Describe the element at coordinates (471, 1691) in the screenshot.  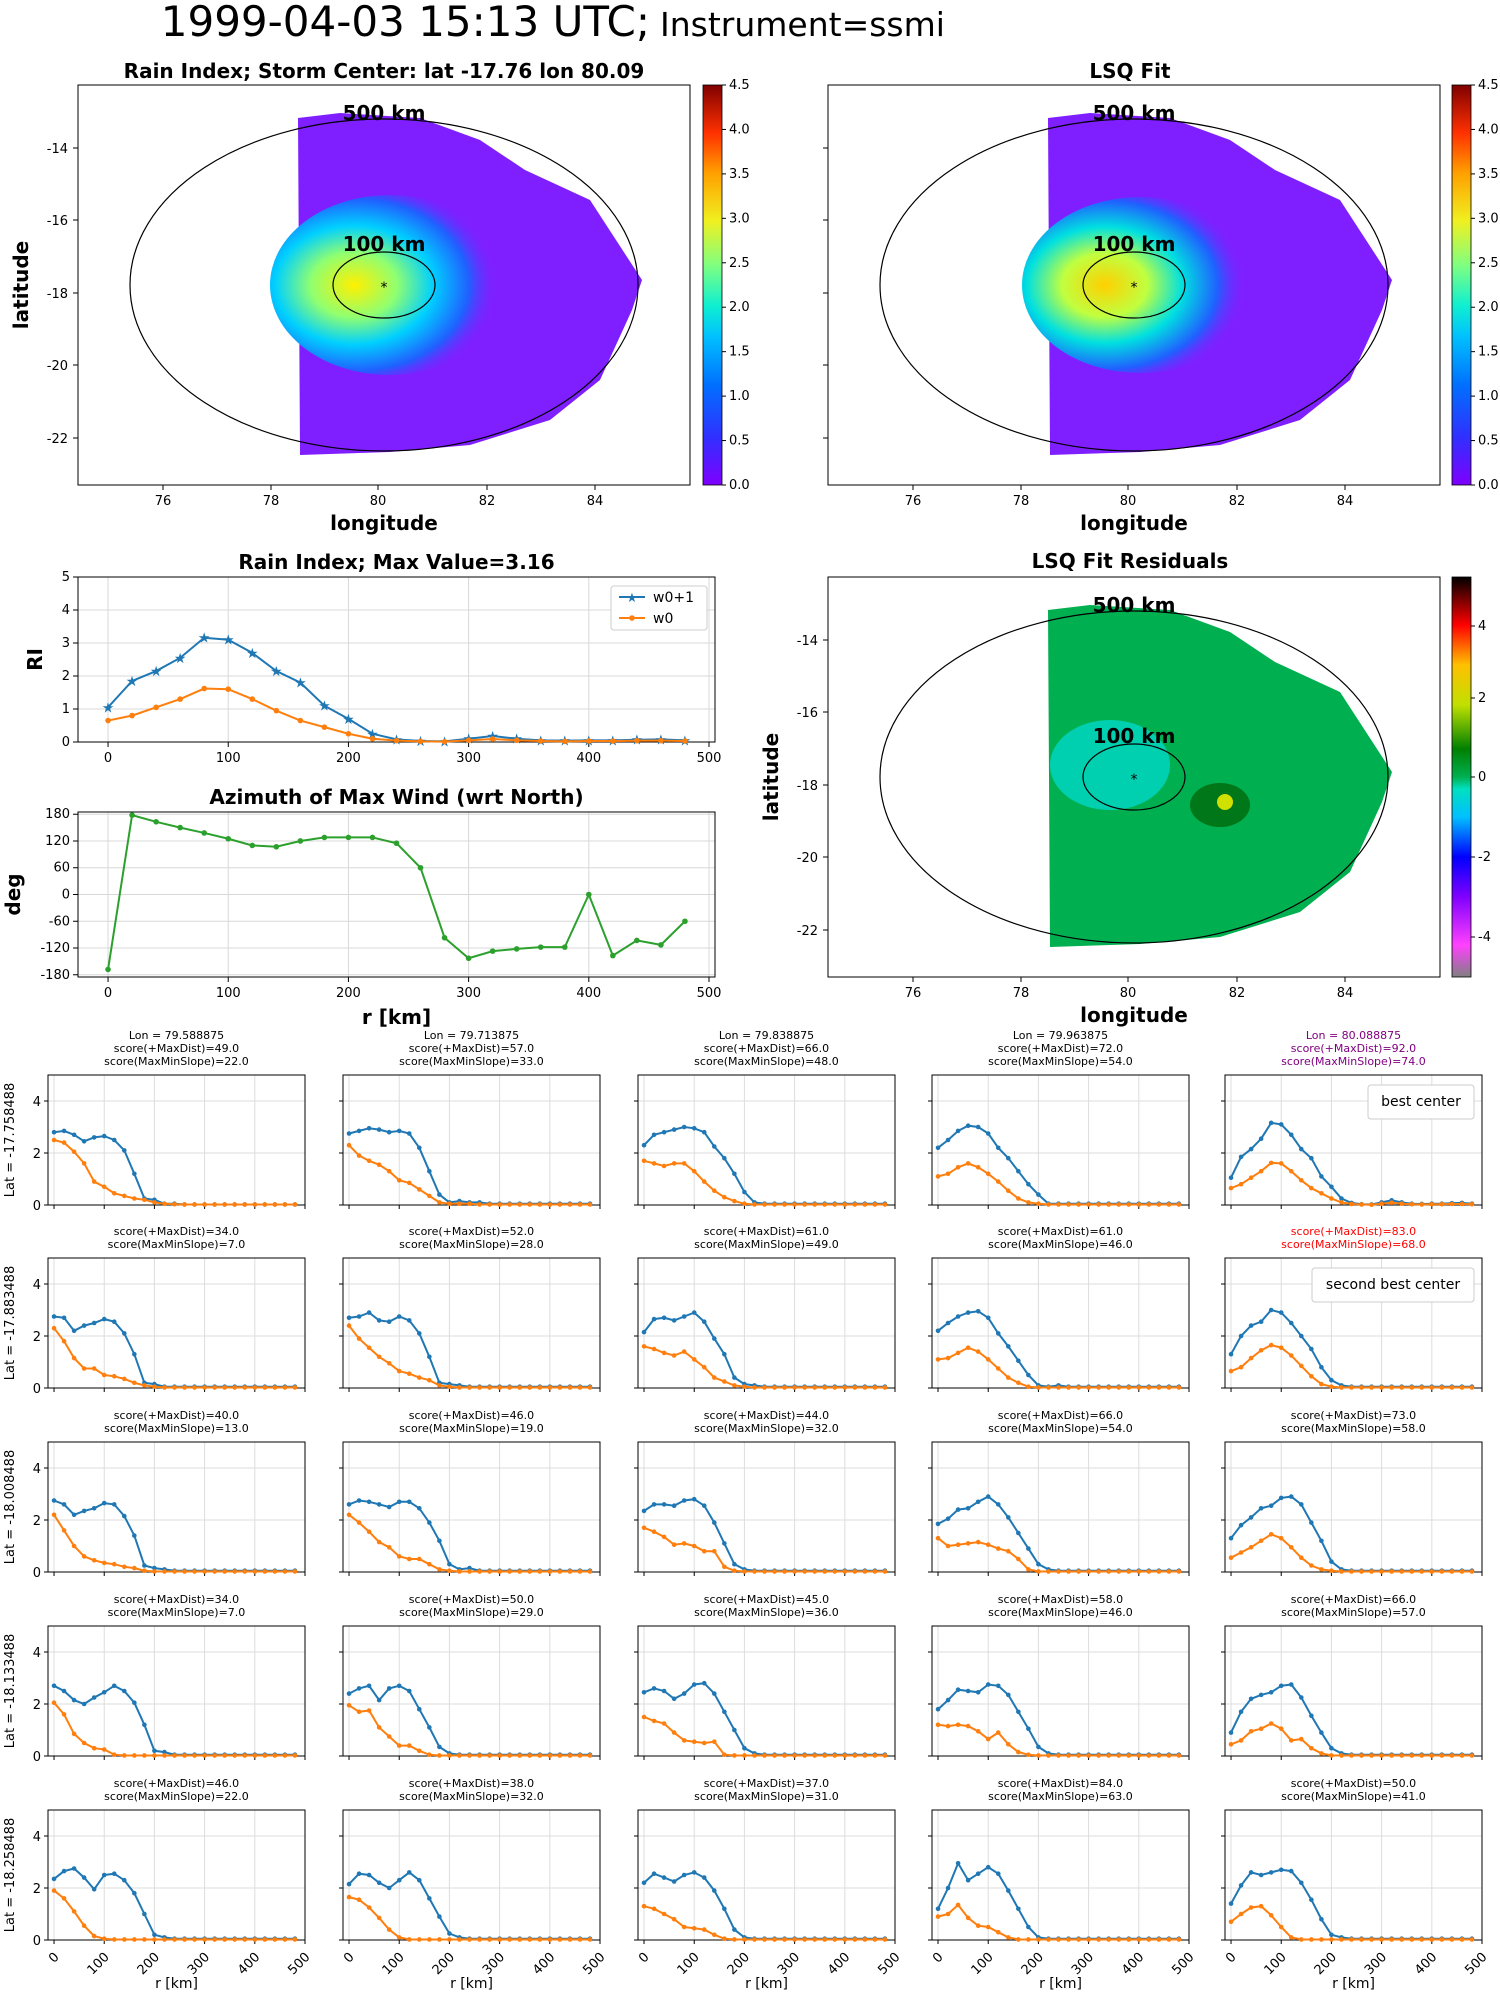
I see `subplot-frame` at that location.